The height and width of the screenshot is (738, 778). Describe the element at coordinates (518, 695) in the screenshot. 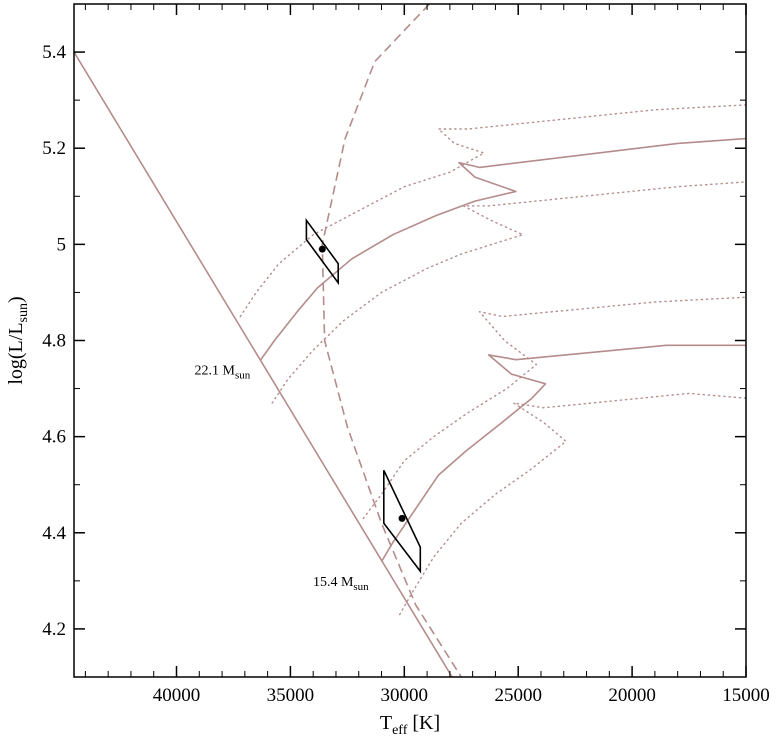

I see `x-tick-label: 25000` at that location.